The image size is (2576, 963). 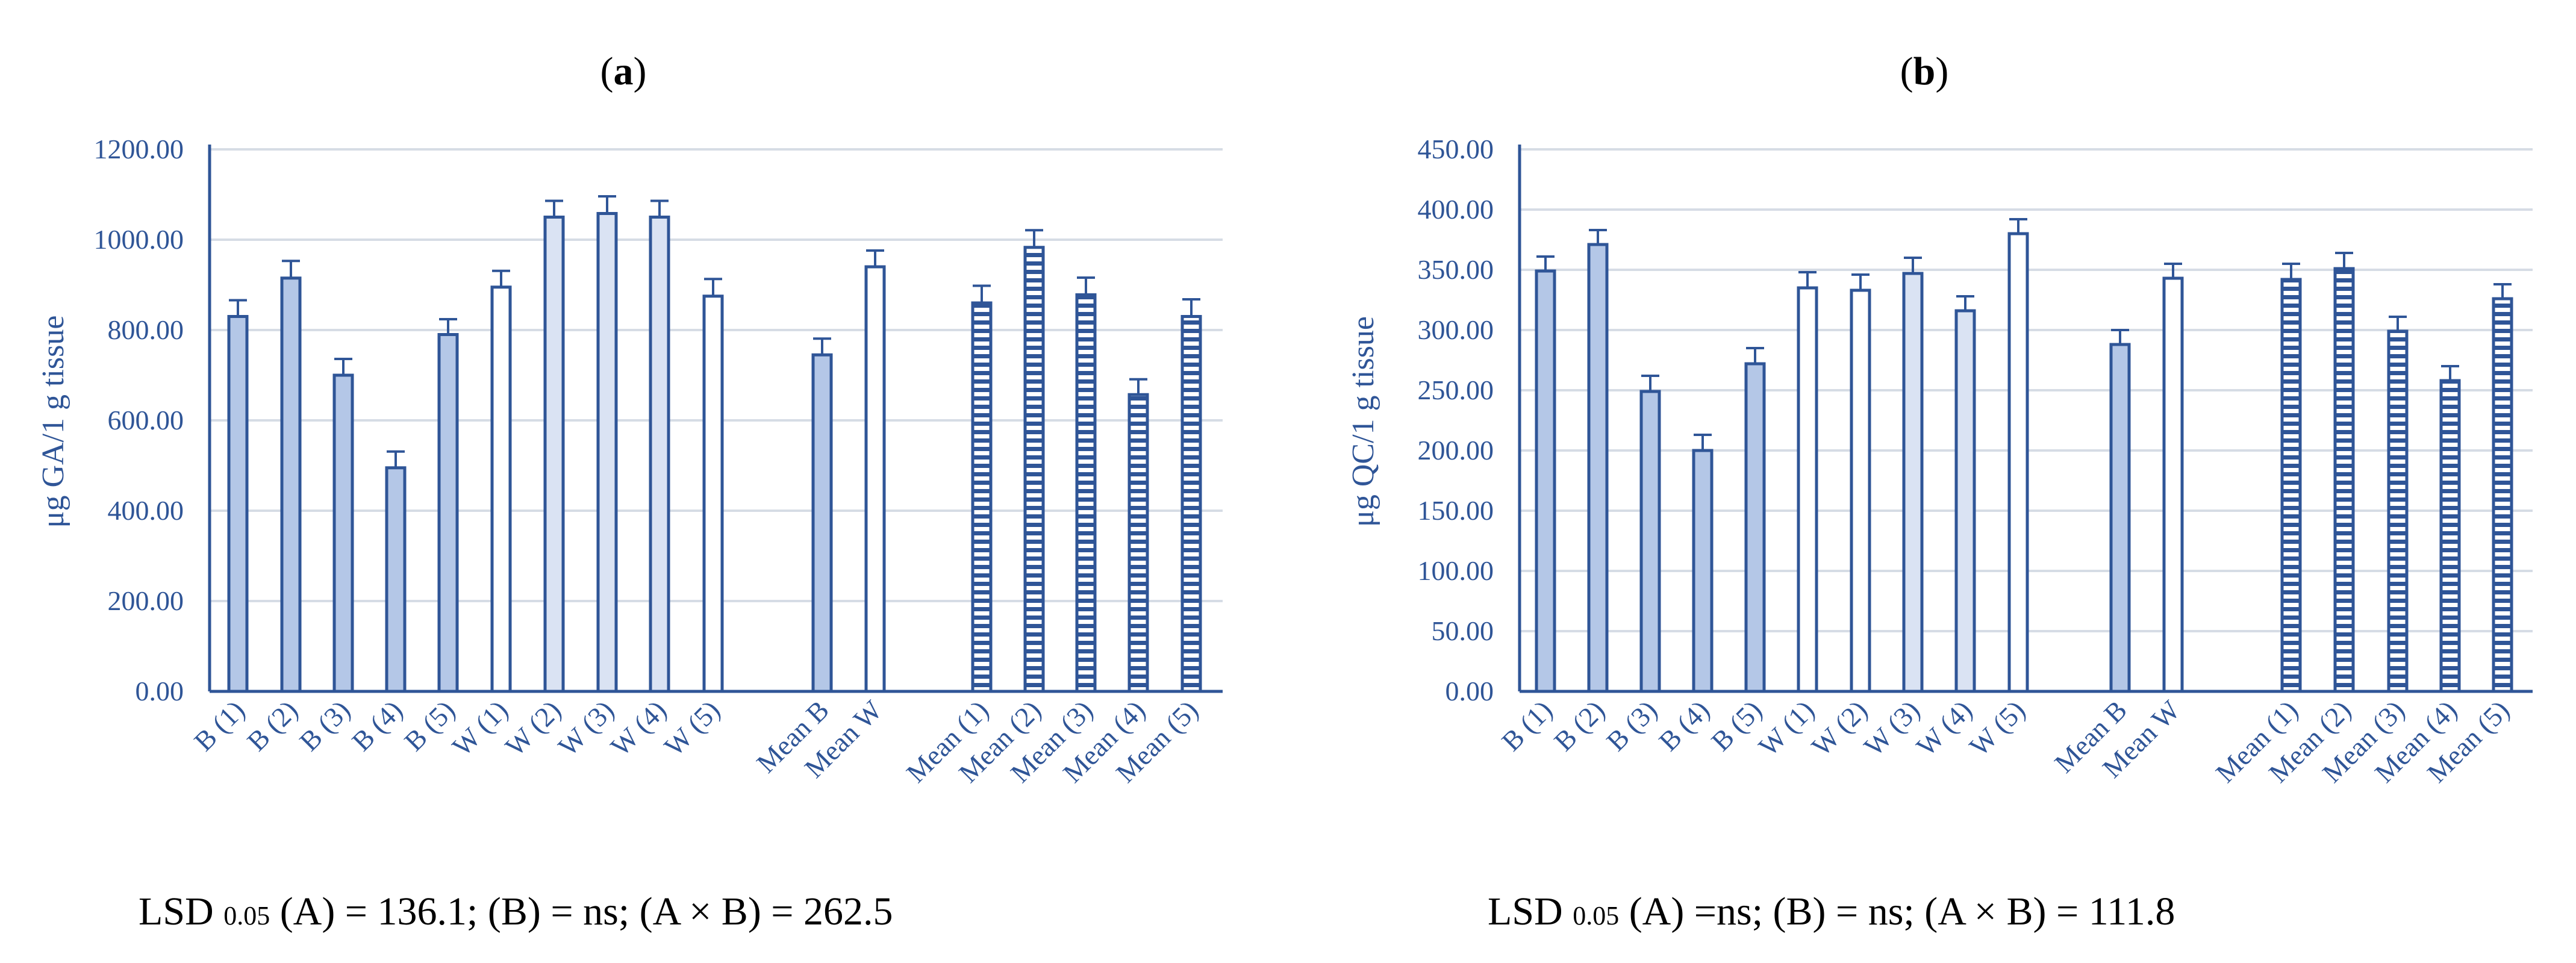 I want to click on panel-b-error-bars, so click(x=2024, y=334).